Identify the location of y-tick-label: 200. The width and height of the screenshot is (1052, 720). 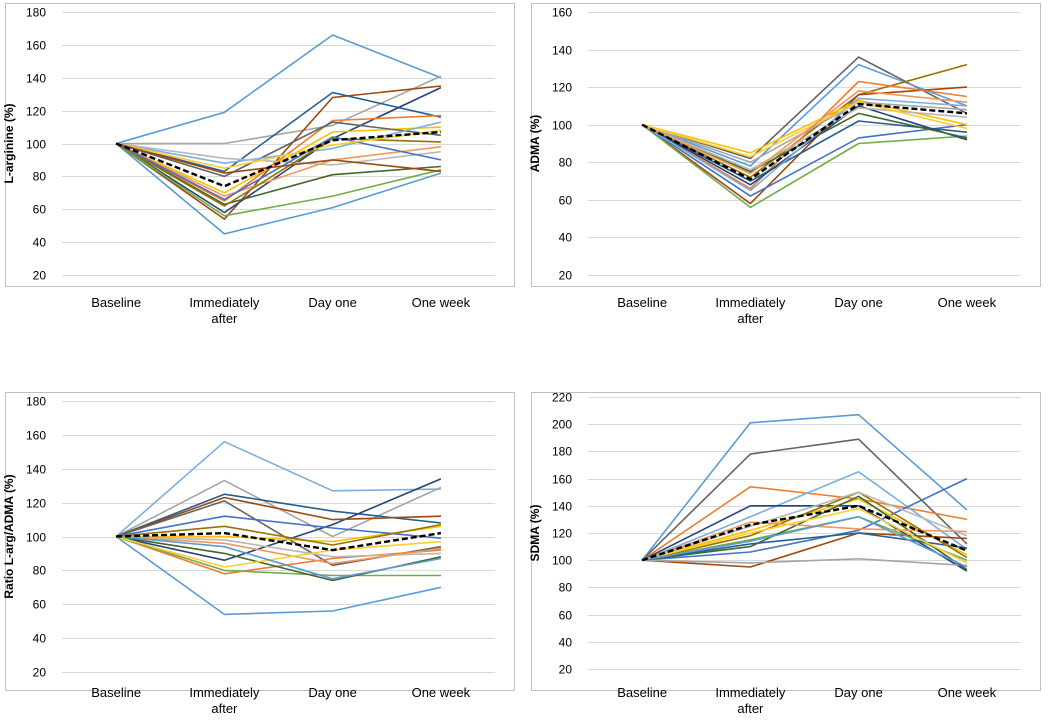
(562, 425).